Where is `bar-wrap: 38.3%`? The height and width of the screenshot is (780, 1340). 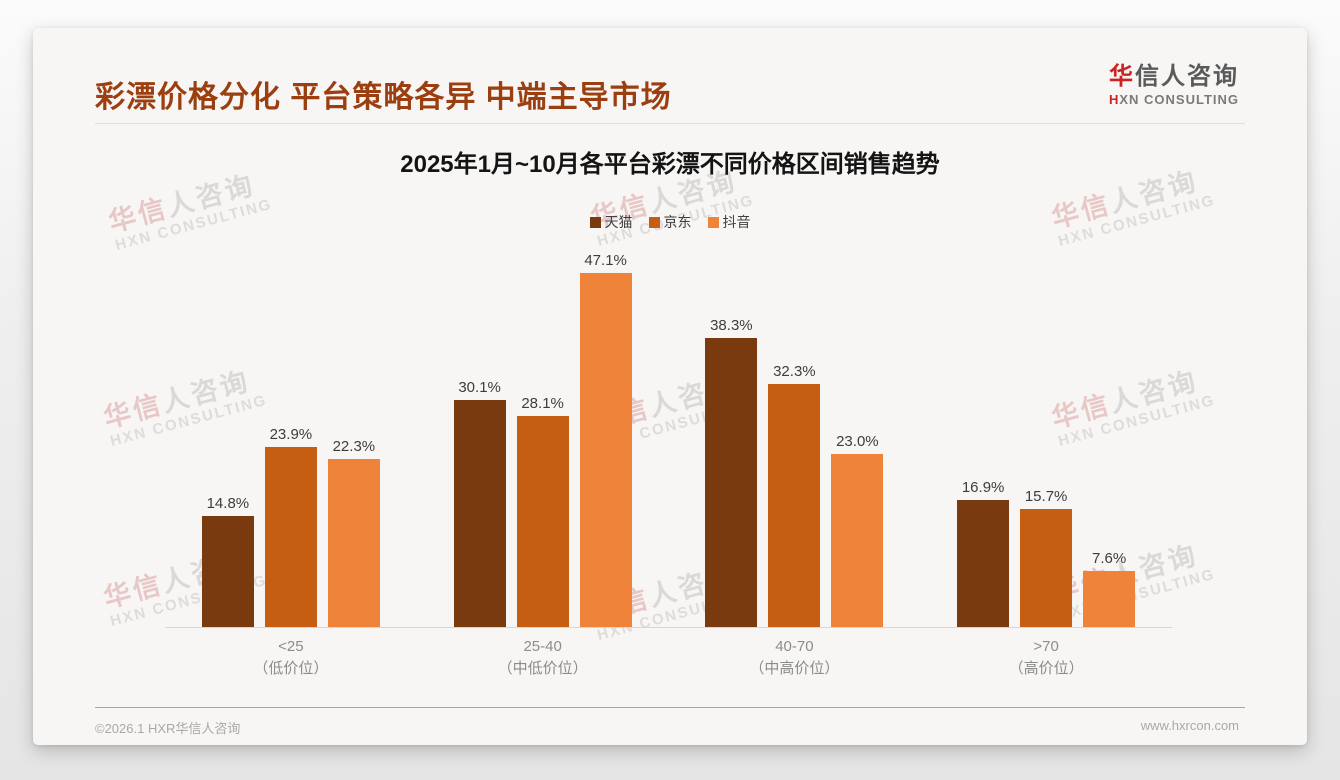 bar-wrap: 38.3% is located at coordinates (731, 440).